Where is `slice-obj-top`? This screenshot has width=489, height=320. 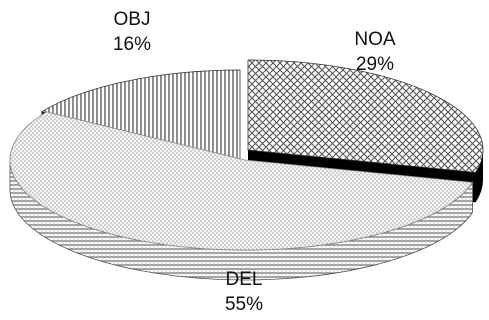 slice-obj-top is located at coordinates (140, 115).